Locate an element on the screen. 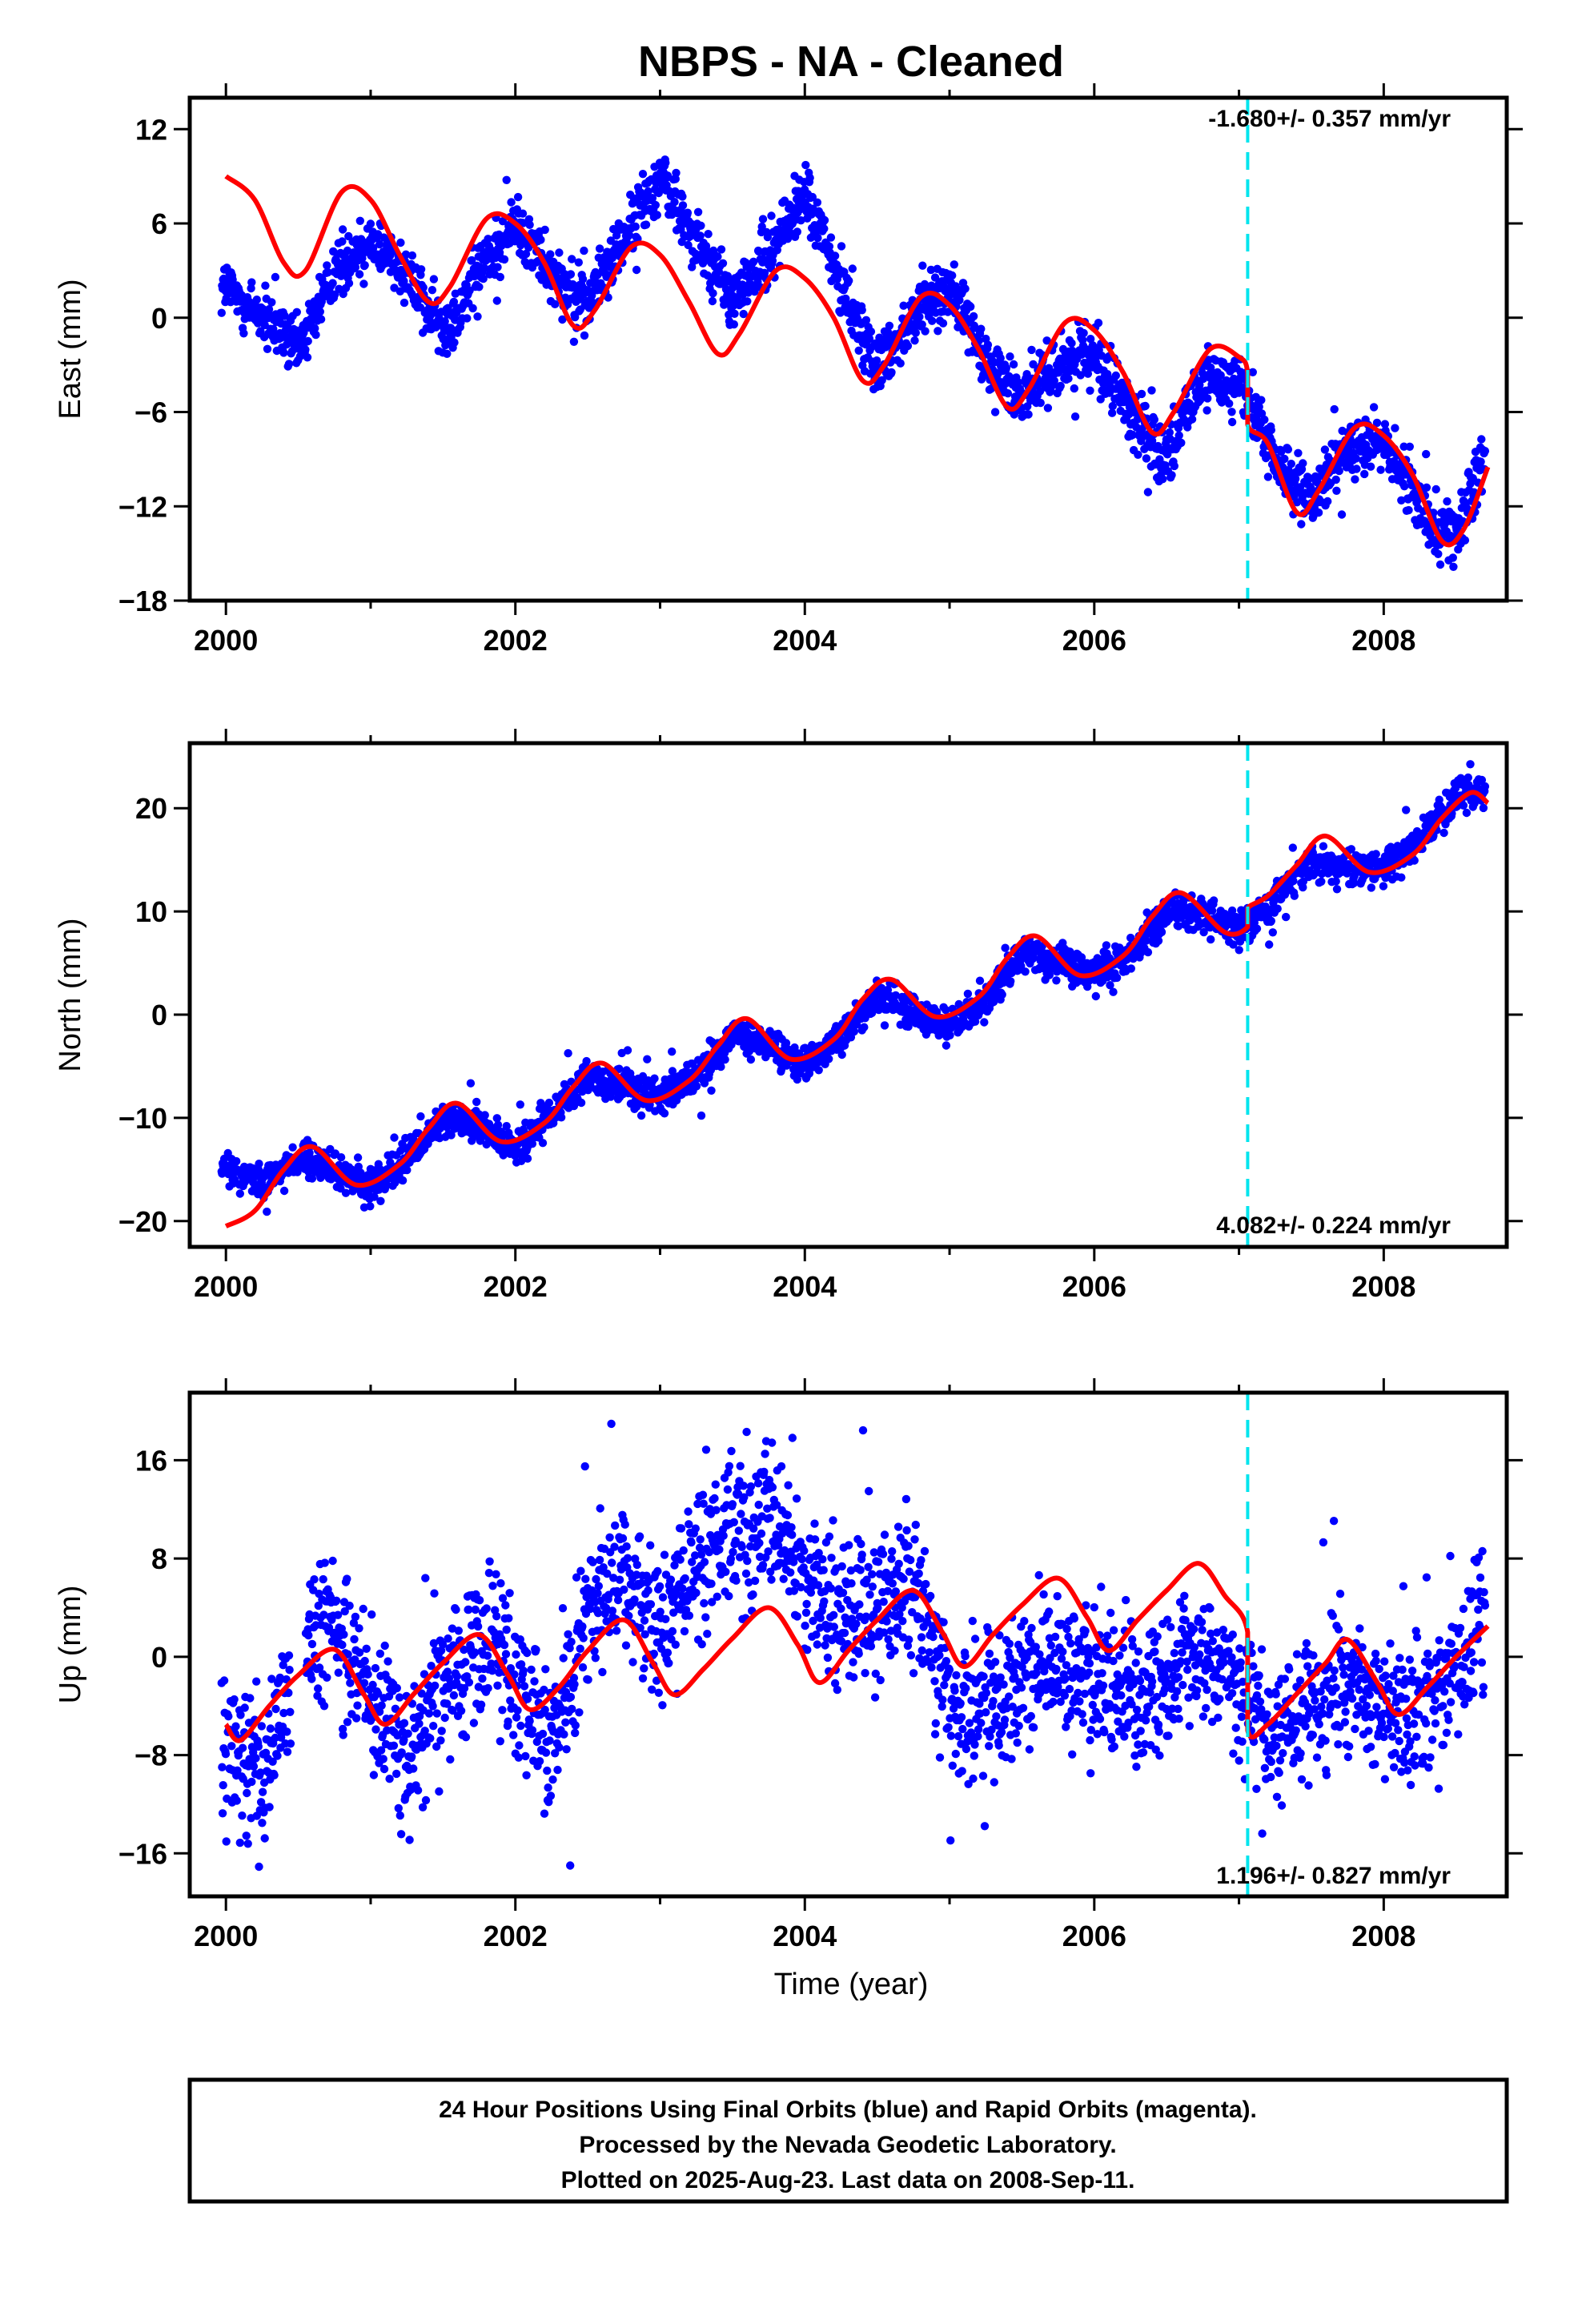 The width and height of the screenshot is (1582, 2324). east-y-tick-label: −6 is located at coordinates (151, 412).